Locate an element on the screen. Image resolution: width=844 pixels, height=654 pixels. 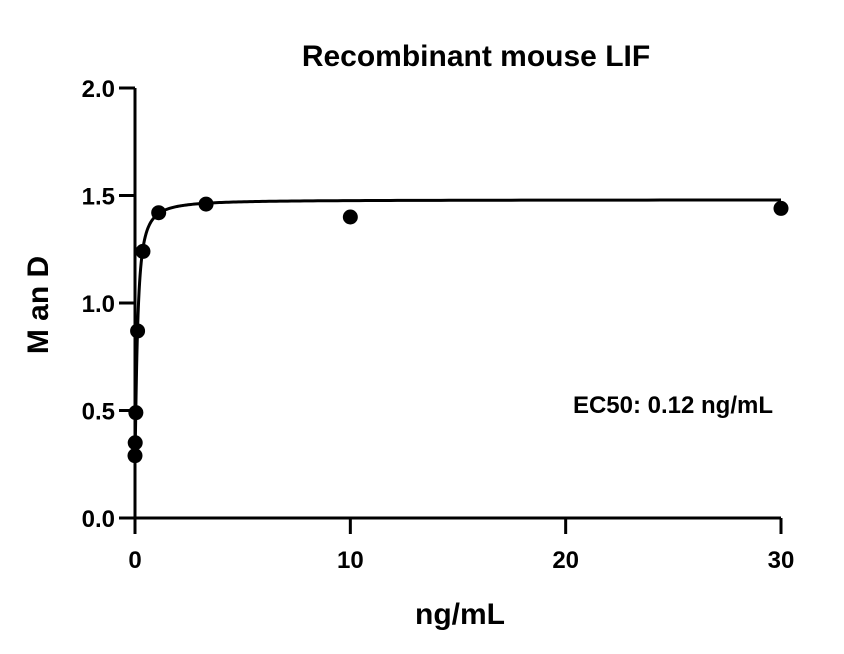
y-tick-label: 0.0 is located at coordinates (98, 519).